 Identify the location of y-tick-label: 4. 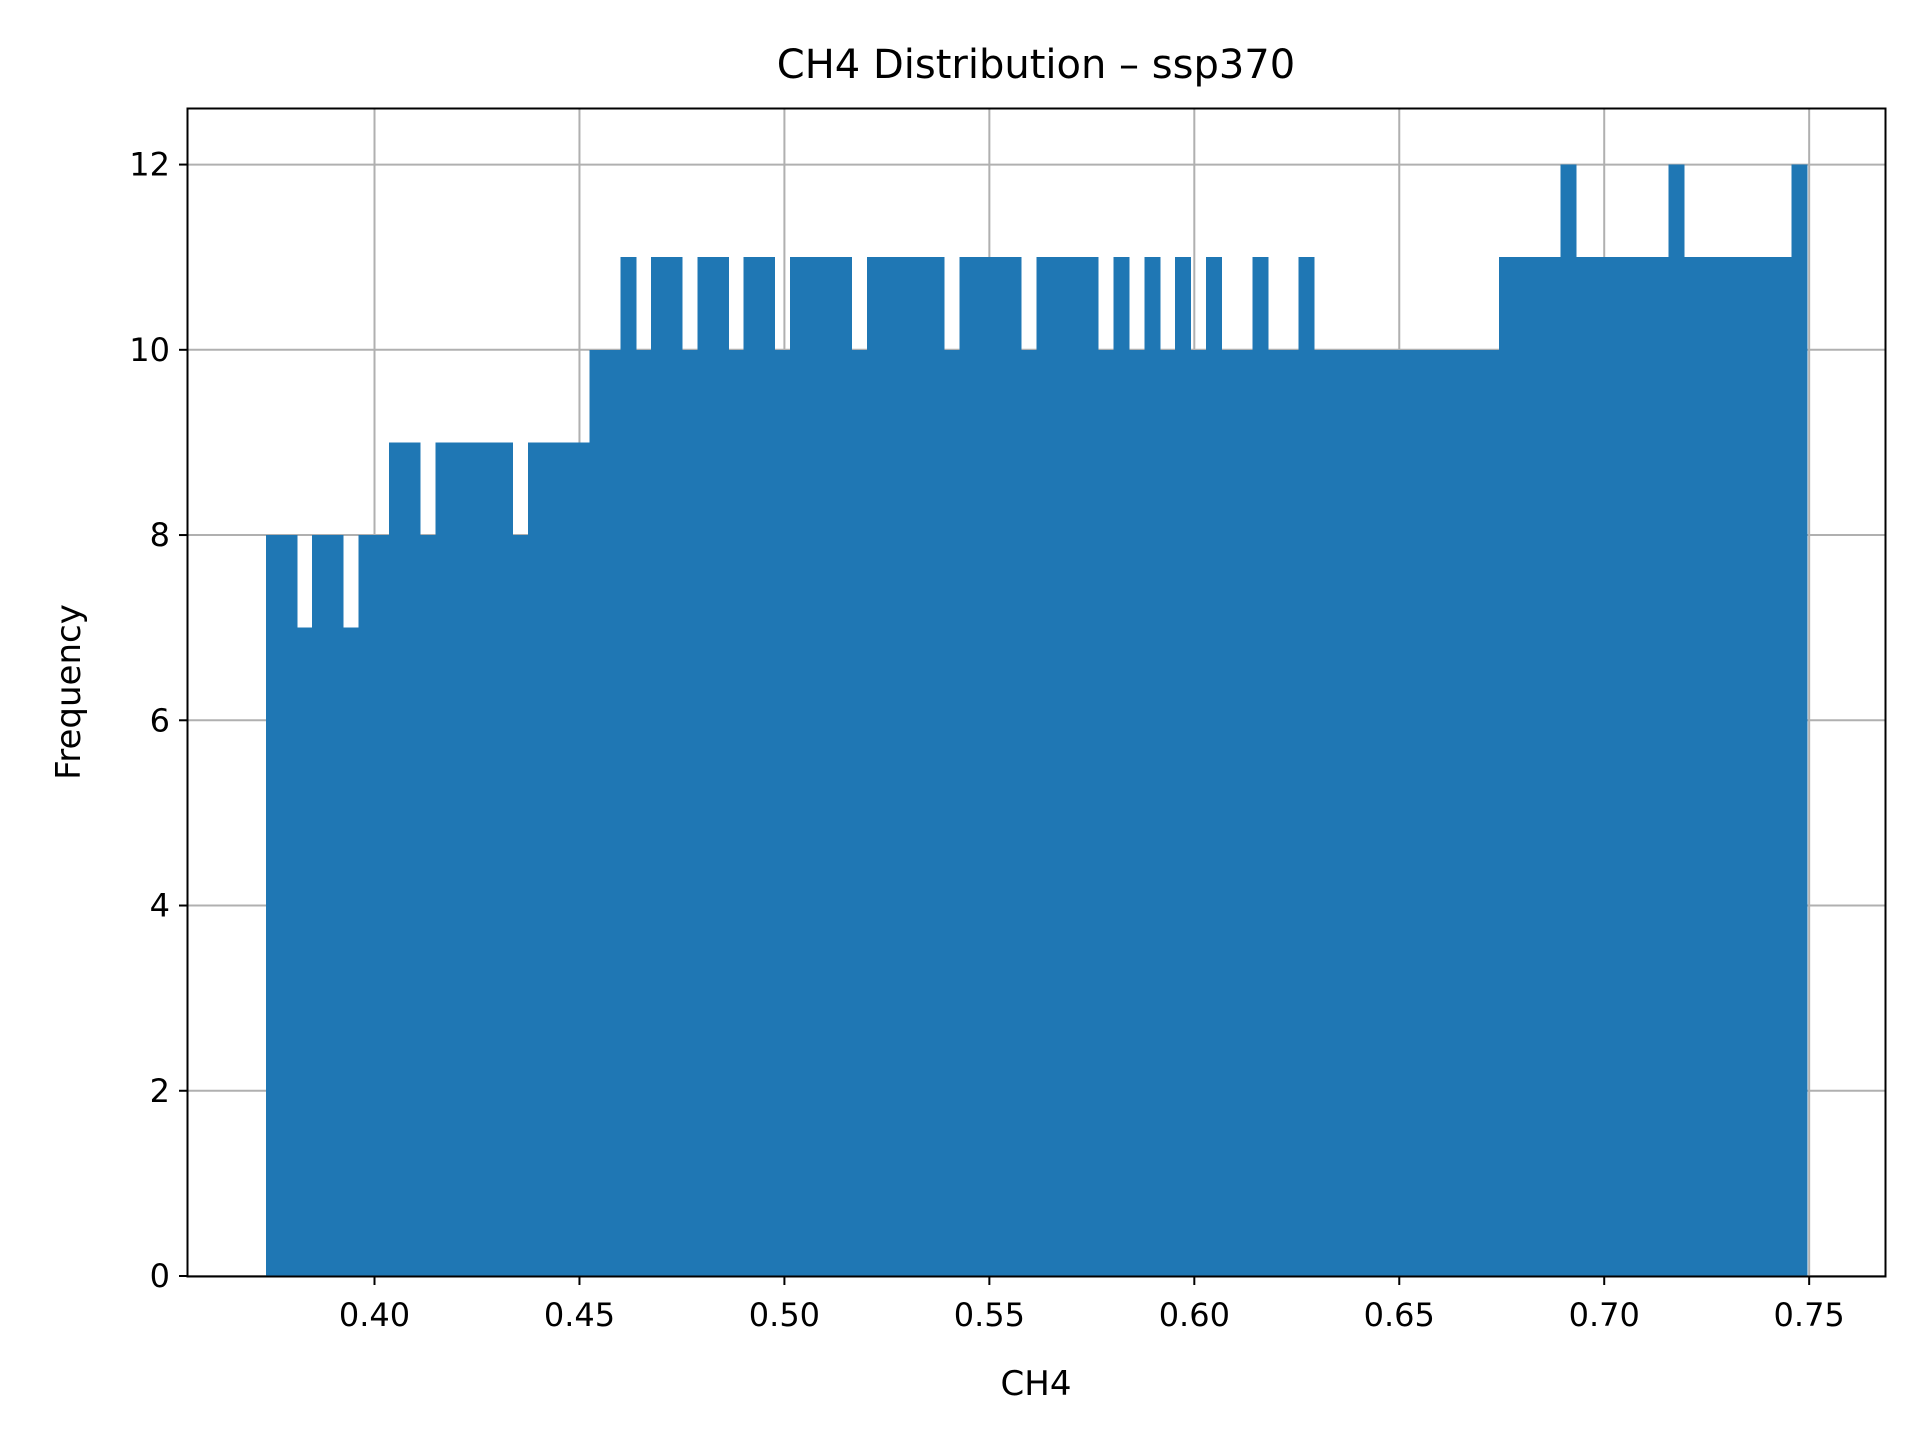
(160, 906).